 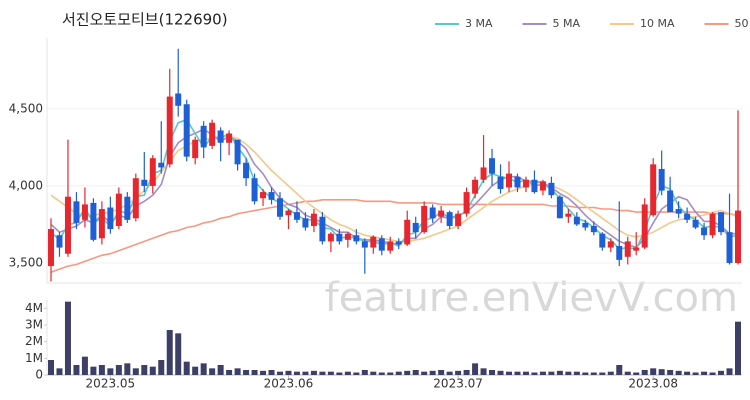 I want to click on chart-title: 서진오토모티브(122690), so click(x=145, y=20).